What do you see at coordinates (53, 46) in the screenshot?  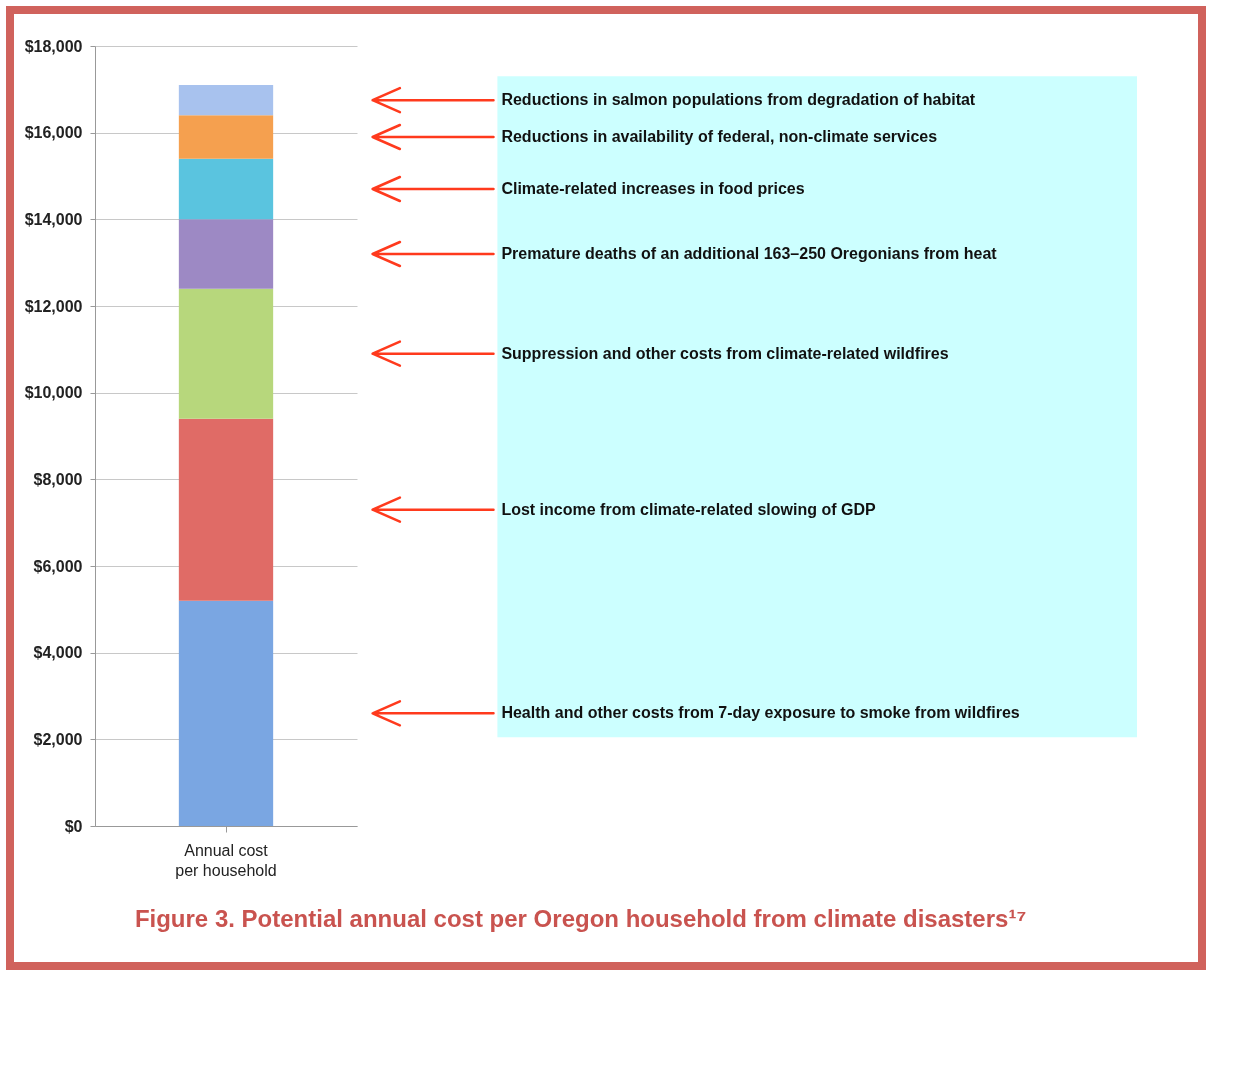 I see `y-tick-label: $18,000` at bounding box center [53, 46].